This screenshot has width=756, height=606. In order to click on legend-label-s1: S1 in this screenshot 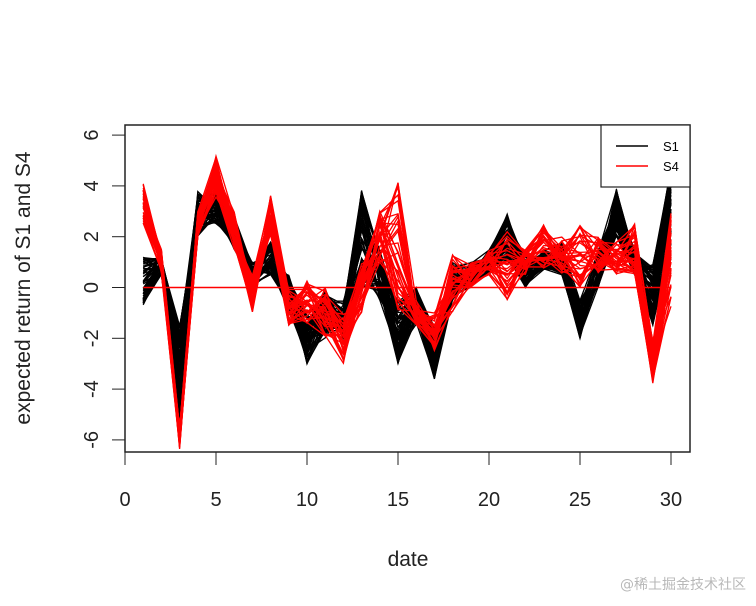, I will do `click(671, 146)`.